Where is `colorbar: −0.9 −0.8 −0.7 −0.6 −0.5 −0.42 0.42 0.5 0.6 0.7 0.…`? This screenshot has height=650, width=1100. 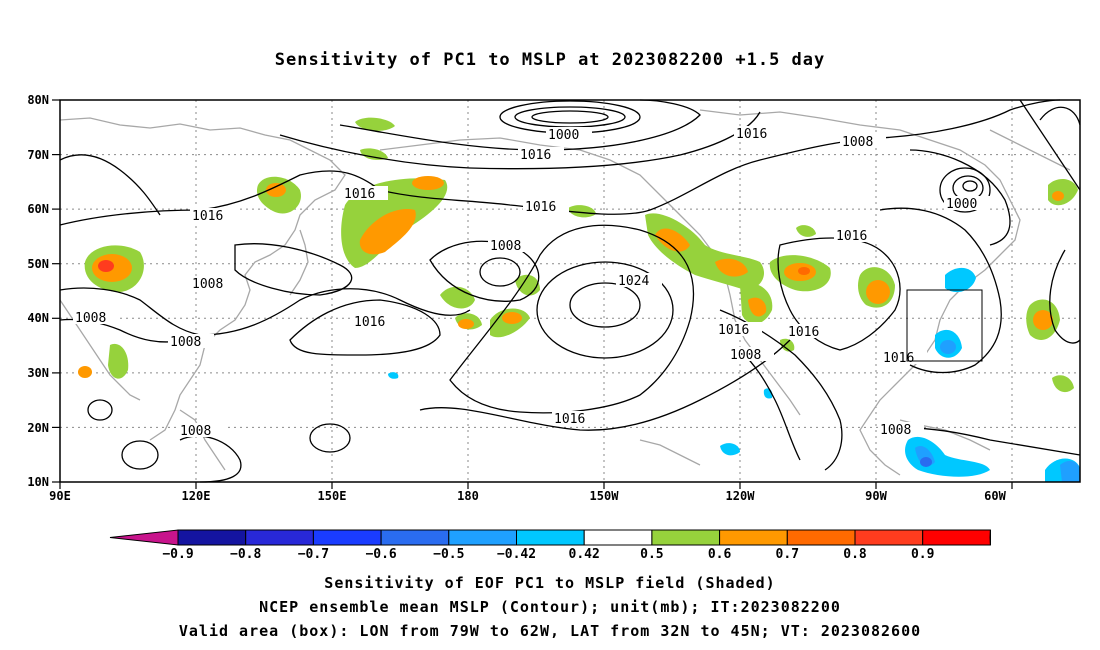 colorbar: −0.9 −0.8 −0.7 −0.6 −0.5 −0.42 0.42 0.5 0.6 0.7 0.… is located at coordinates (550, 545).